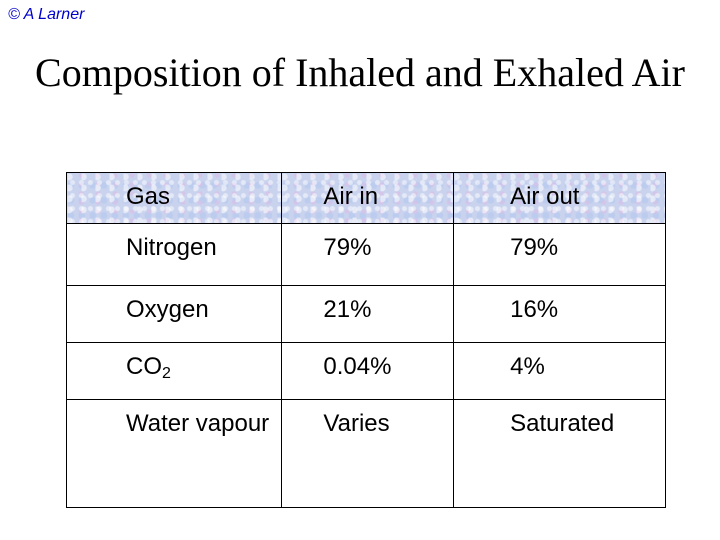 The image size is (720, 540). I want to click on table-row: CO2 0.04% 4%, so click(365, 371).